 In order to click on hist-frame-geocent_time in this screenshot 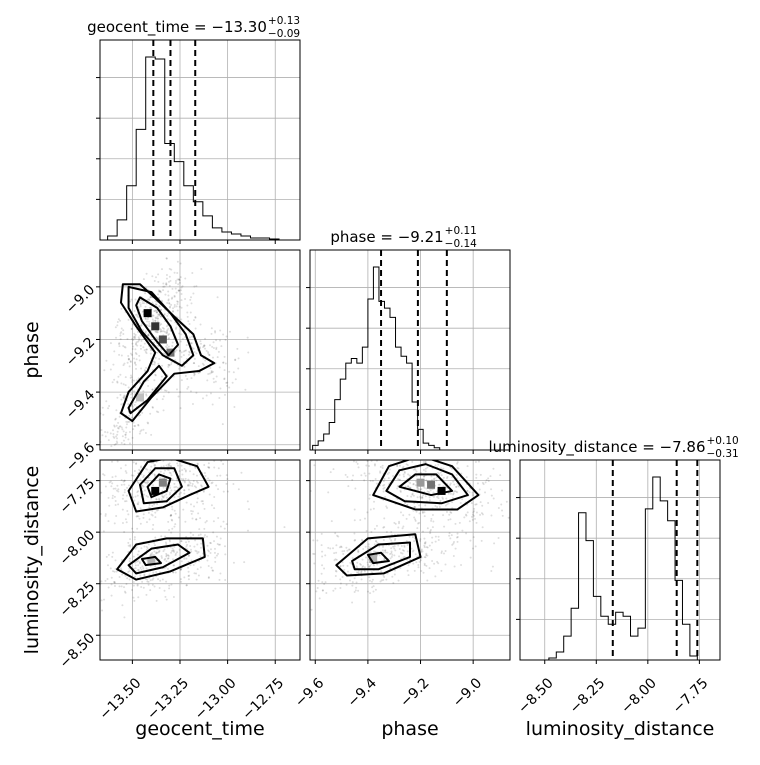, I will do `click(200, 140)`.